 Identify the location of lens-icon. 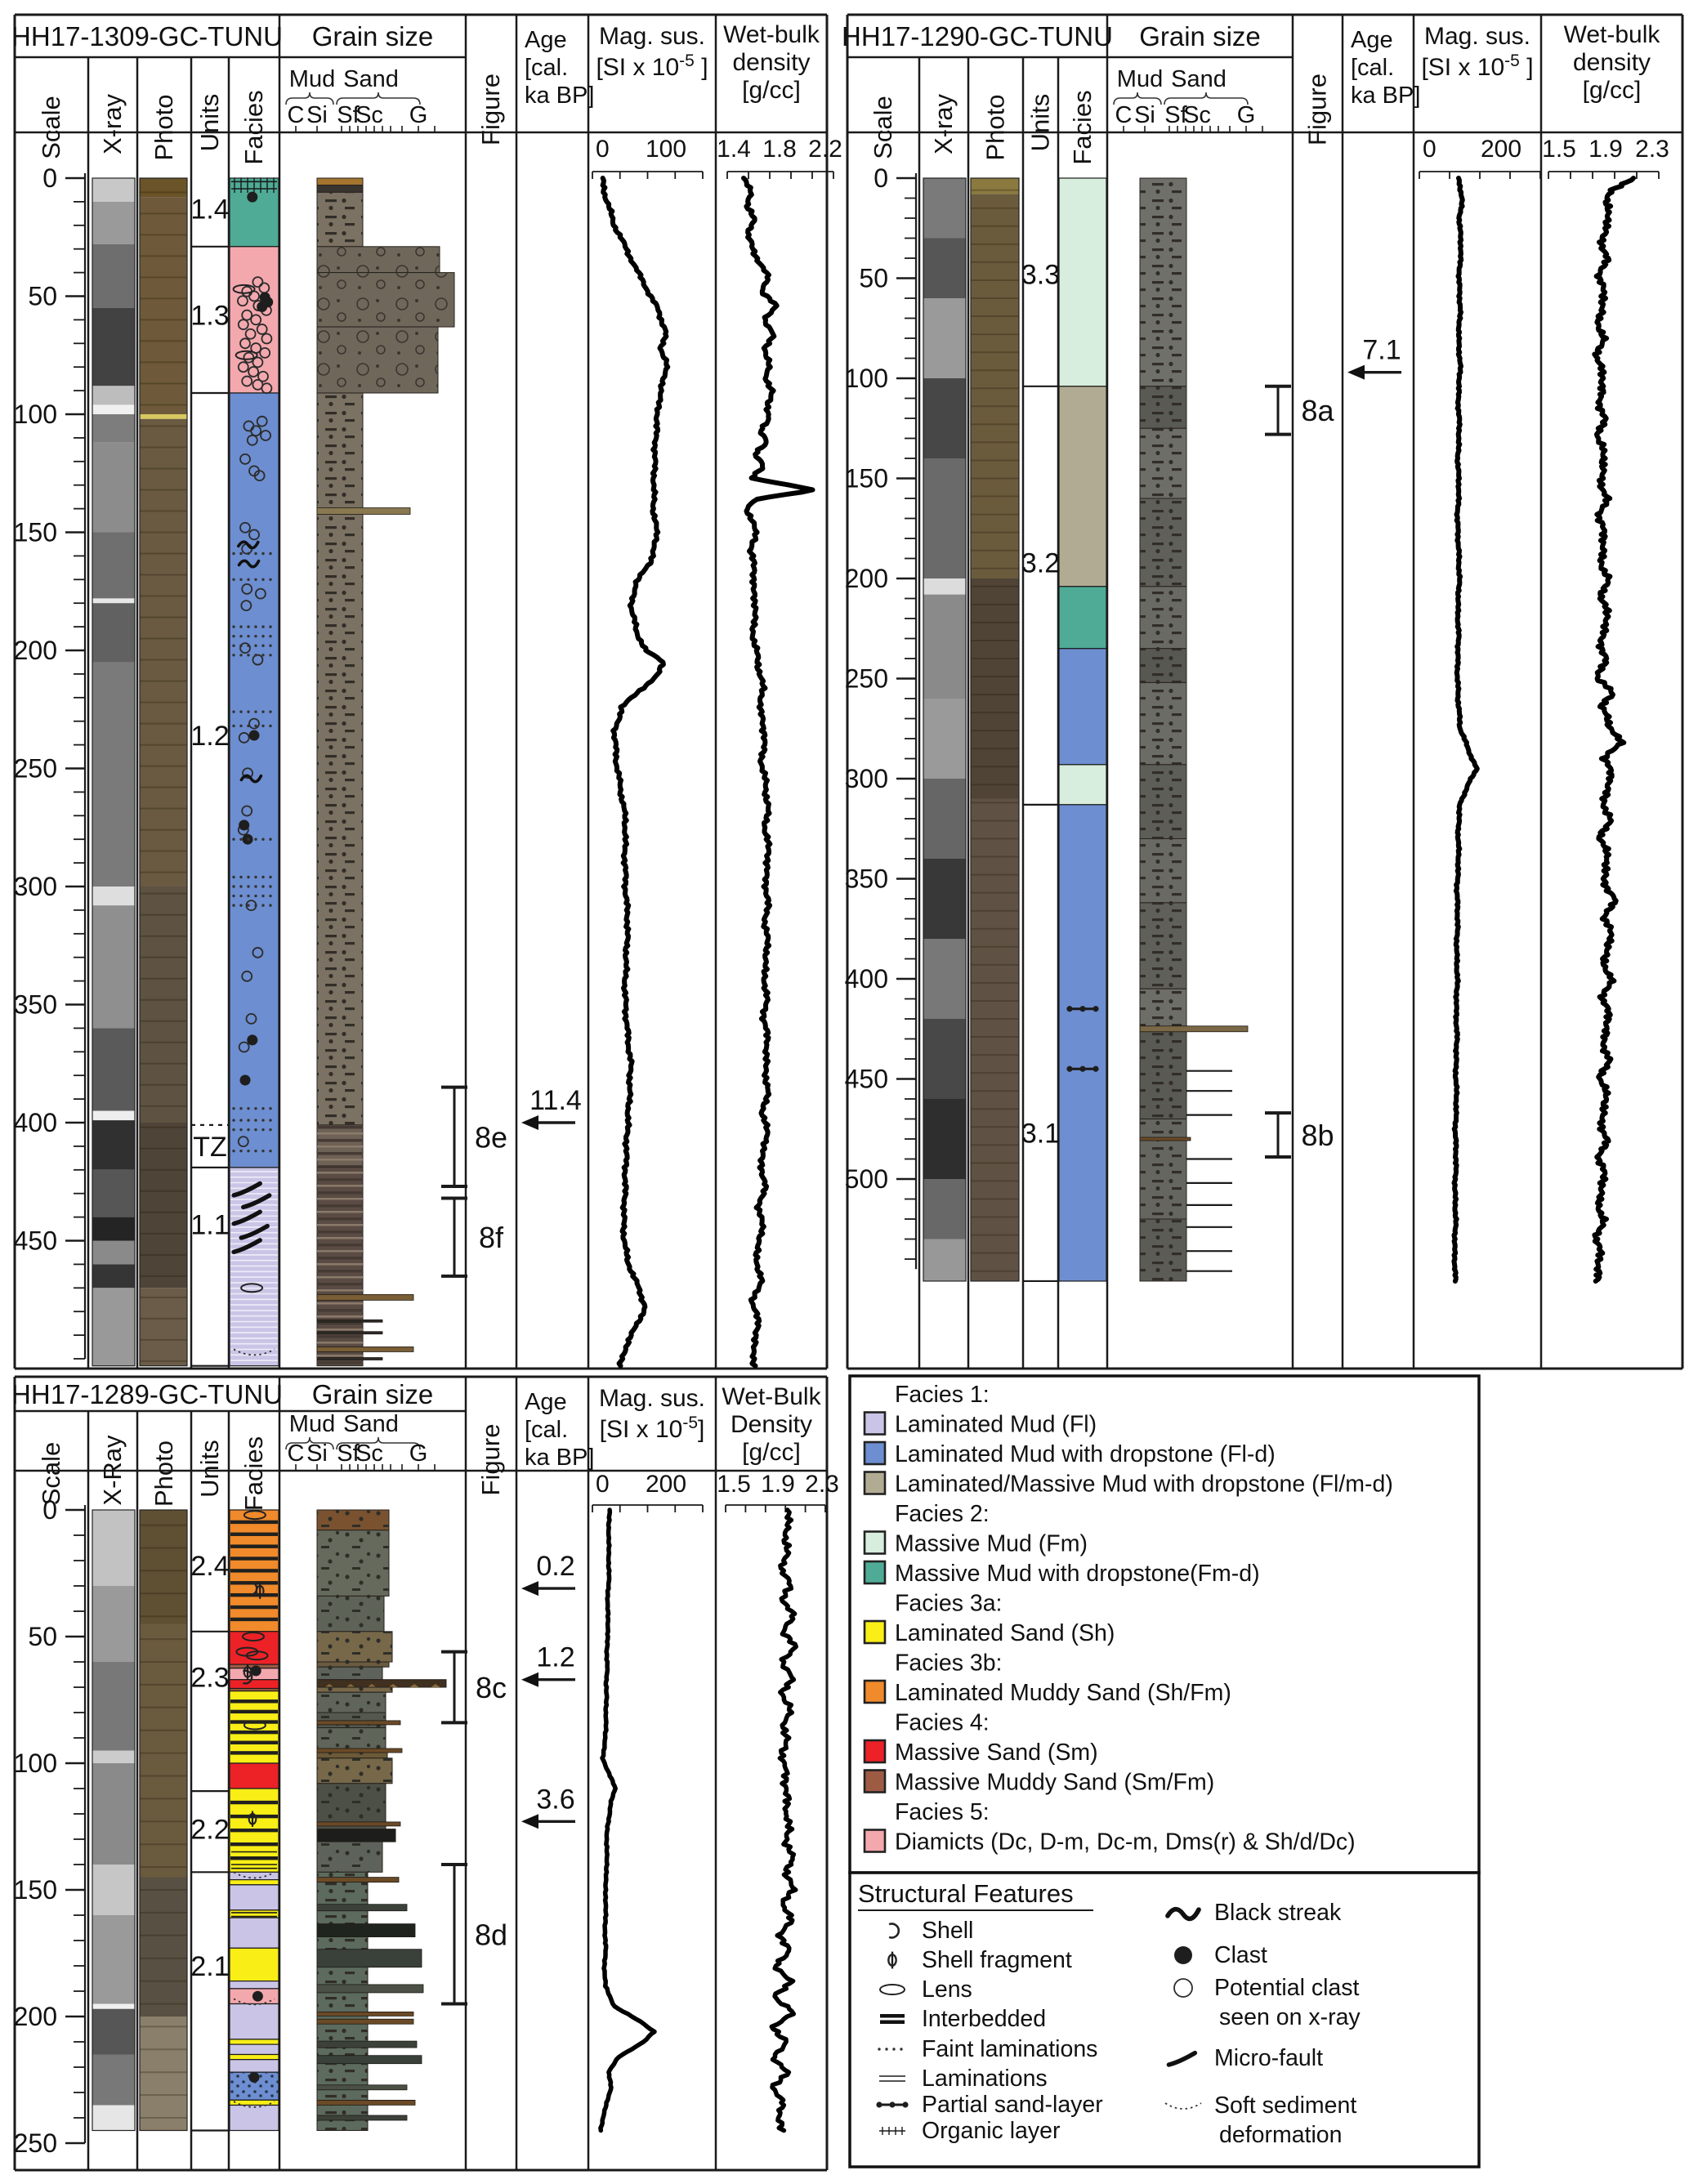
(253, 1636).